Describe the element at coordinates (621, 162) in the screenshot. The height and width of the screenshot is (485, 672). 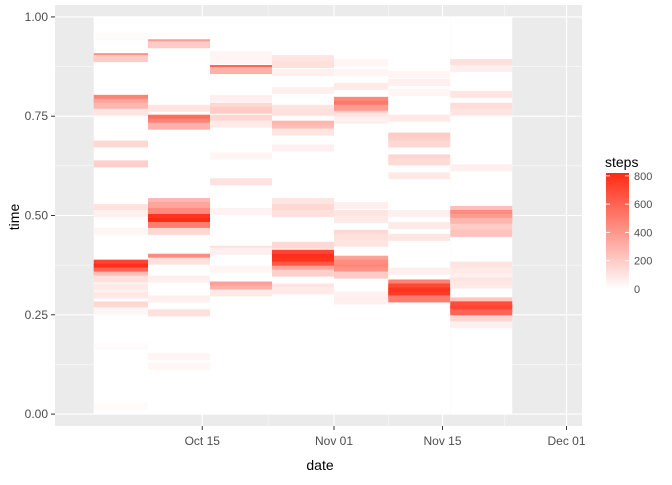
I see `legend-title: steps` at that location.